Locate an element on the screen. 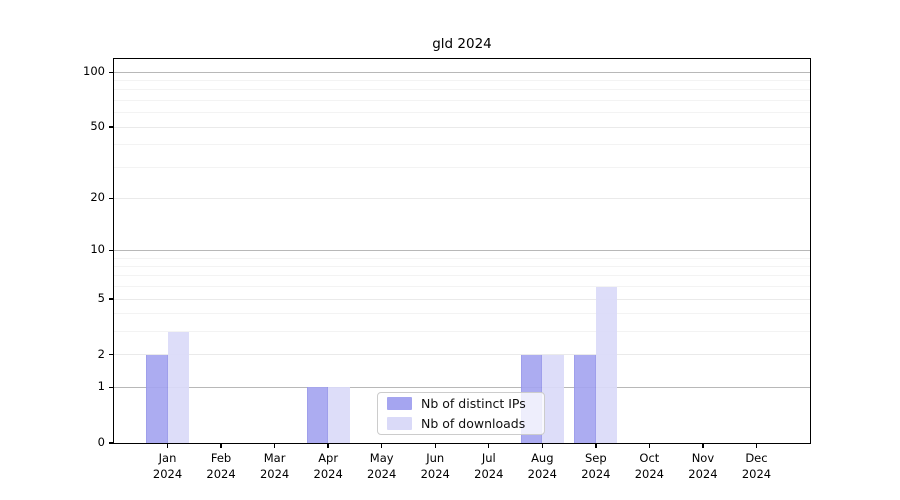 Image resolution: width=900 pixels, height=500 pixels. x-tick-label-jul: Jul 2024 is located at coordinates (489, 466).